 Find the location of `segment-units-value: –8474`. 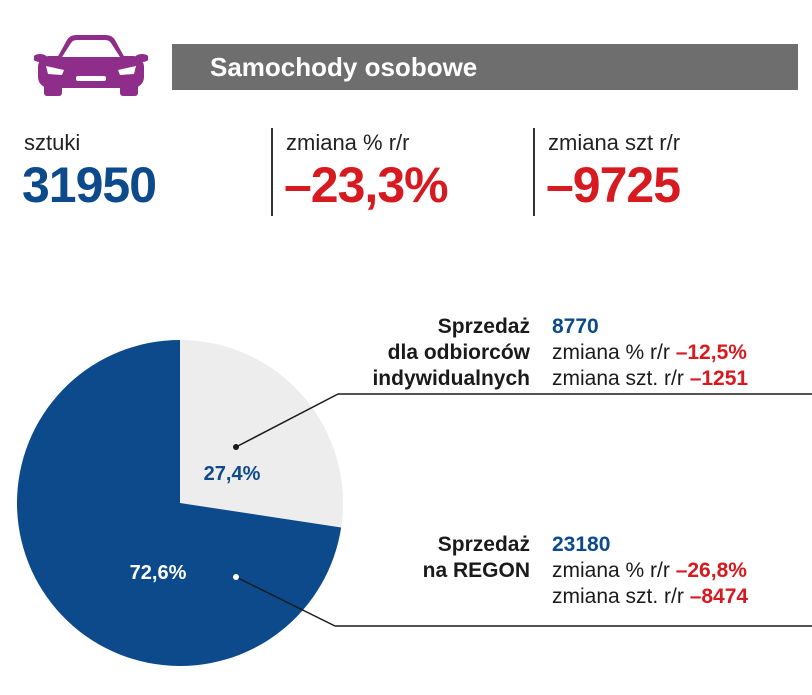

segment-units-value: –8474 is located at coordinates (719, 596).